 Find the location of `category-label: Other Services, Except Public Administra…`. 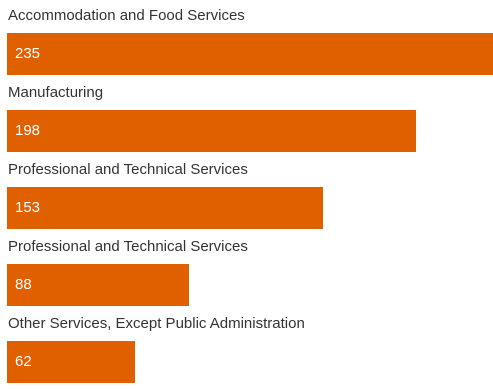

category-label: Other Services, Except Public Administra… is located at coordinates (156, 323).